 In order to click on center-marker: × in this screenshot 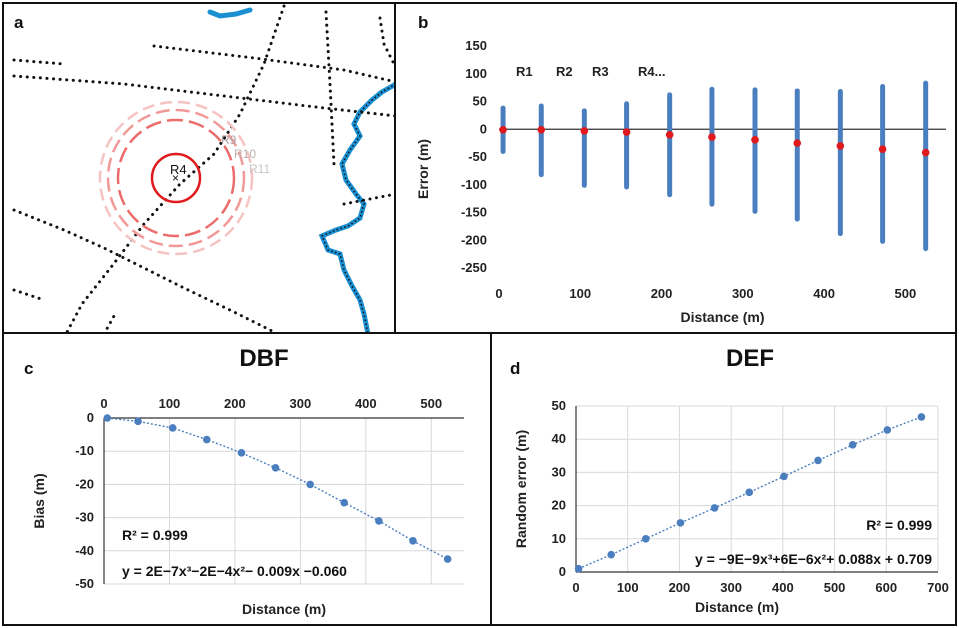, I will do `click(175, 178)`.